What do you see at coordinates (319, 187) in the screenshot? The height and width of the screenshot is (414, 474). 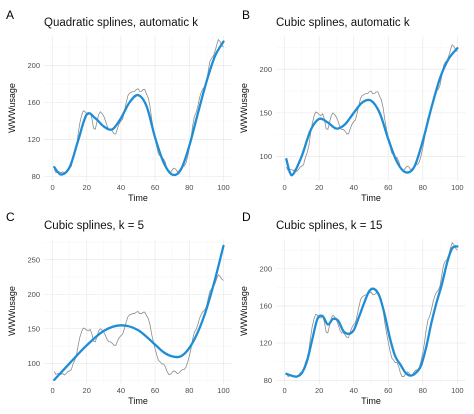 I see `panel-b-x-tick-label: 20` at bounding box center [319, 187].